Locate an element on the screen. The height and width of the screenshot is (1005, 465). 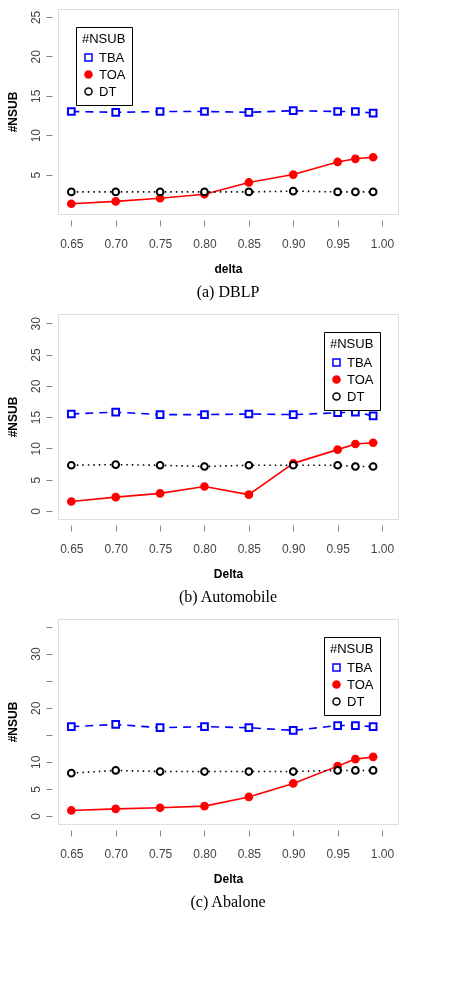
text: (b) Automobile is located at coordinates (228, 597).